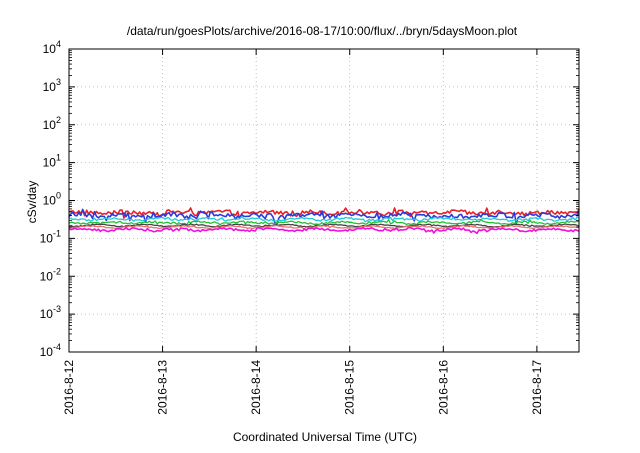 The image size is (640, 453). Describe the element at coordinates (57, 271) in the screenshot. I see `y-tick-exponent: -2` at that location.